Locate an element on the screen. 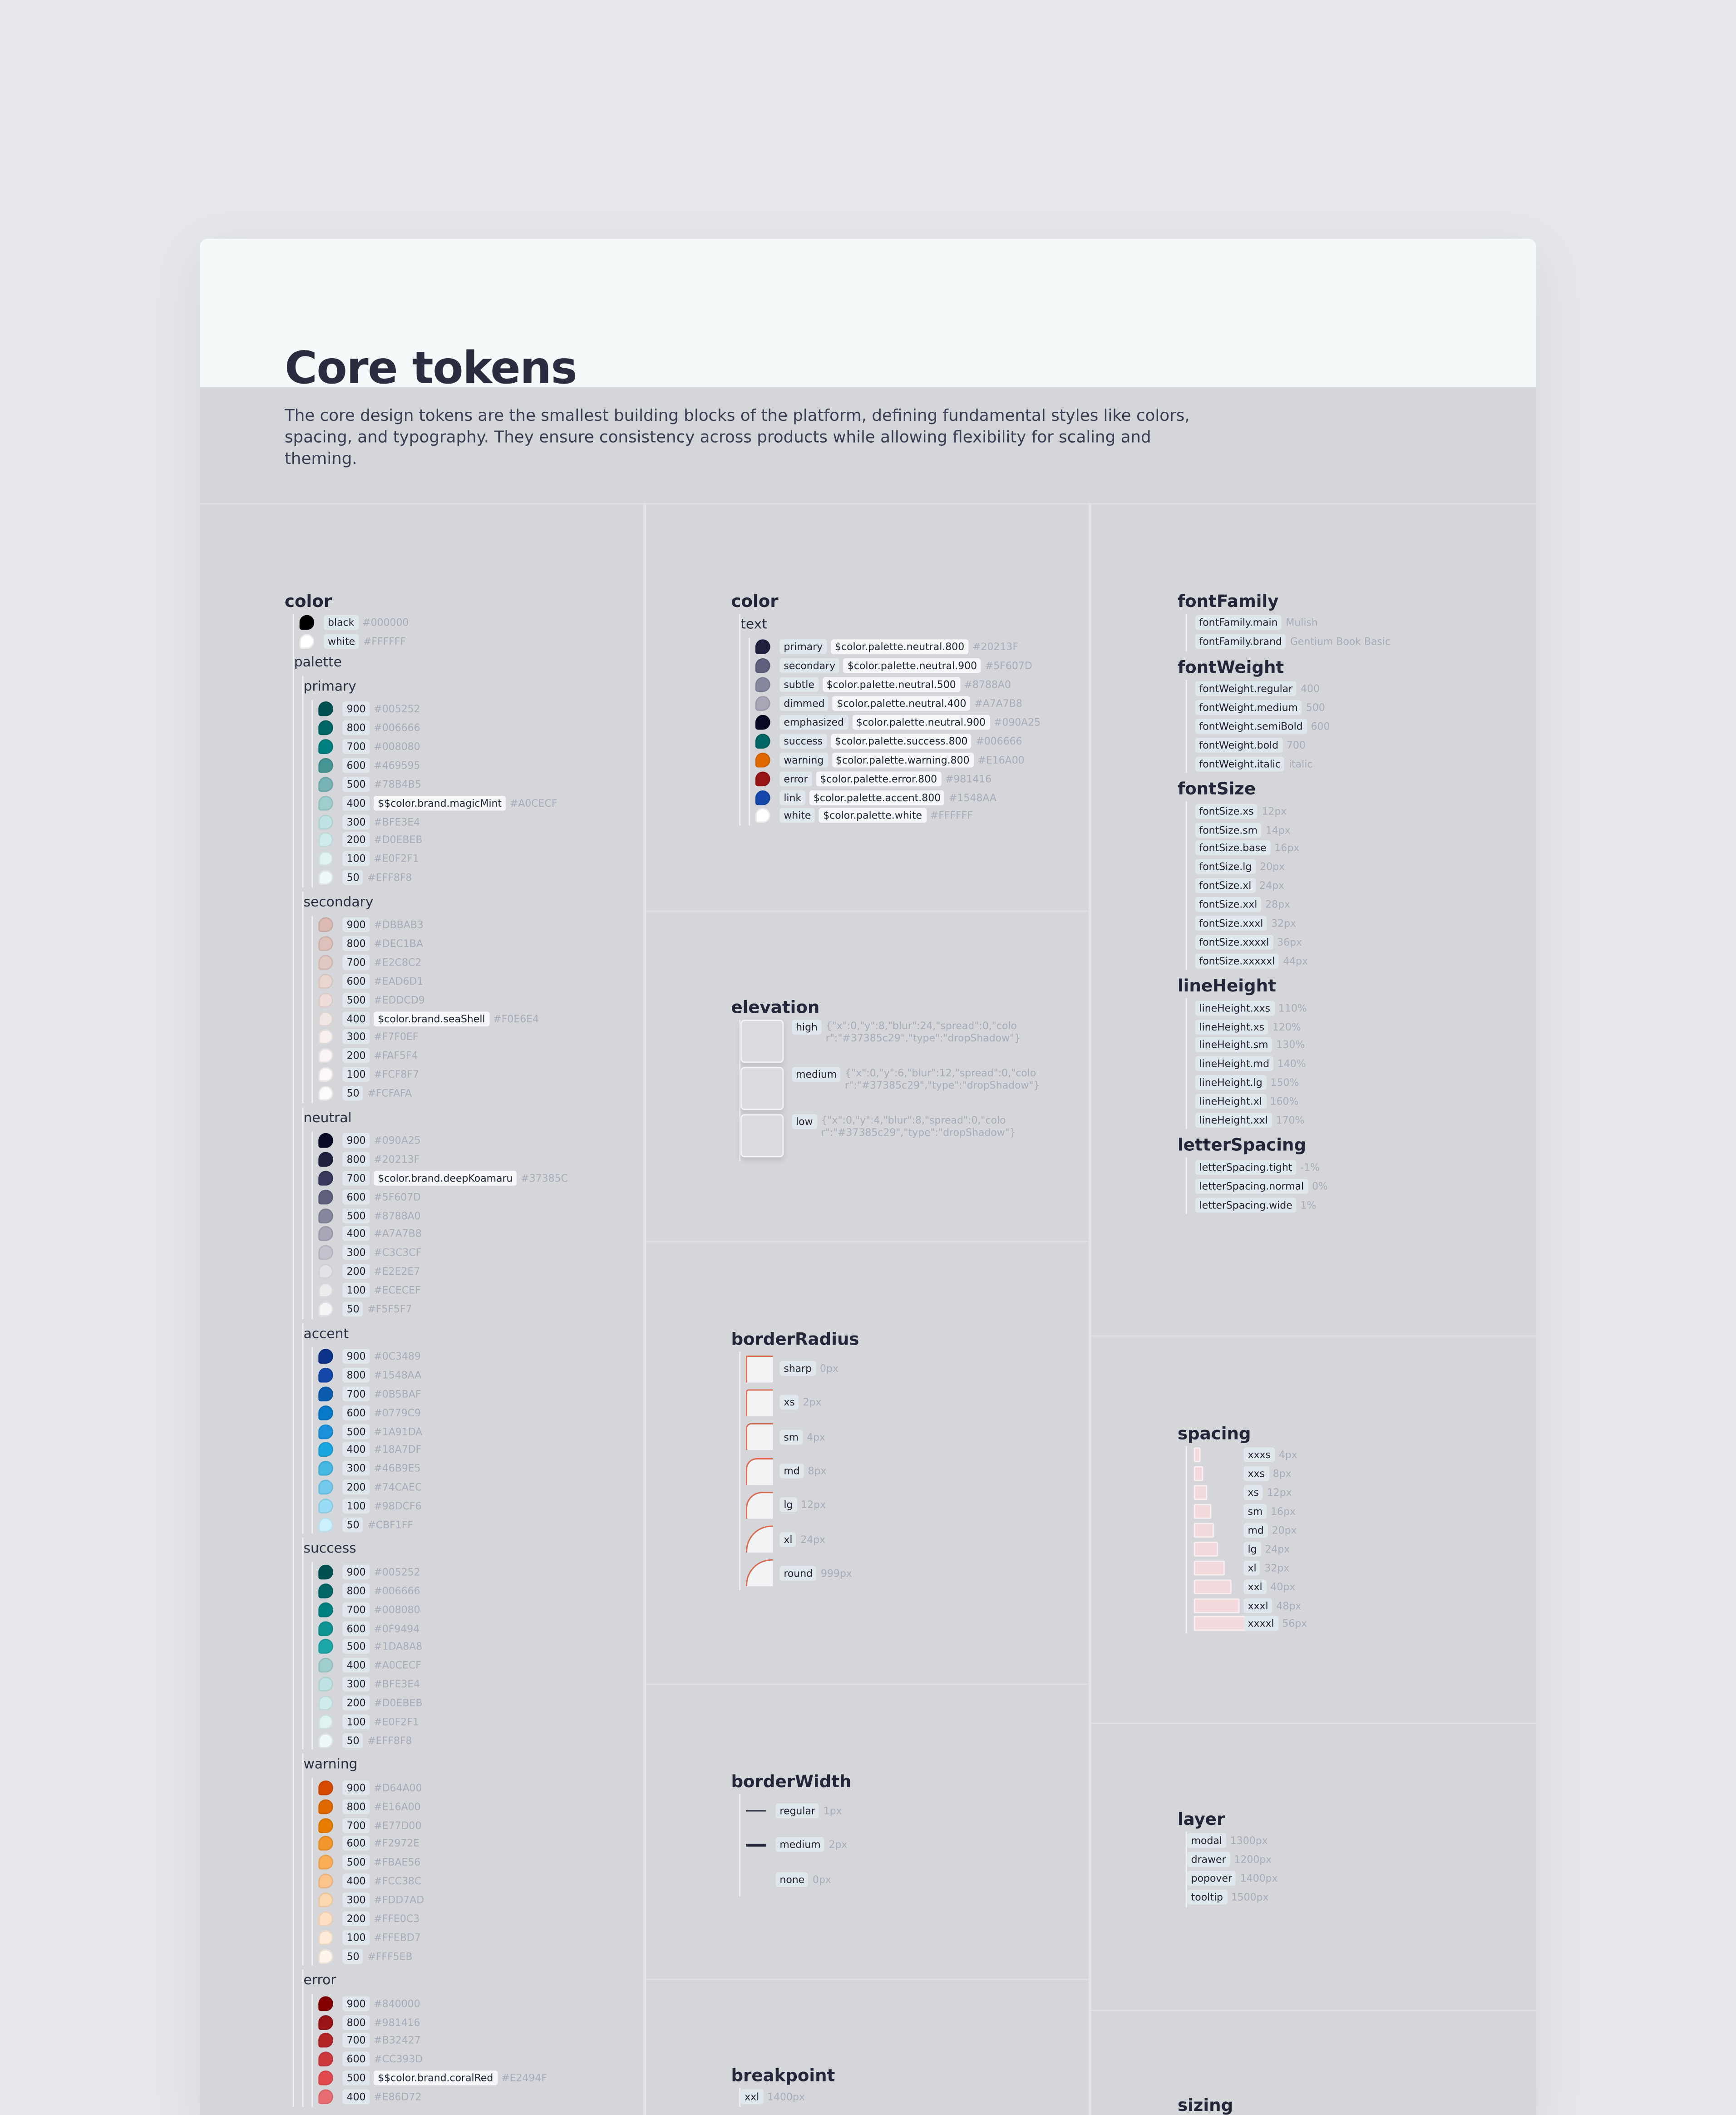  token-reference: $color.palette.neutral.900 is located at coordinates (921, 722).